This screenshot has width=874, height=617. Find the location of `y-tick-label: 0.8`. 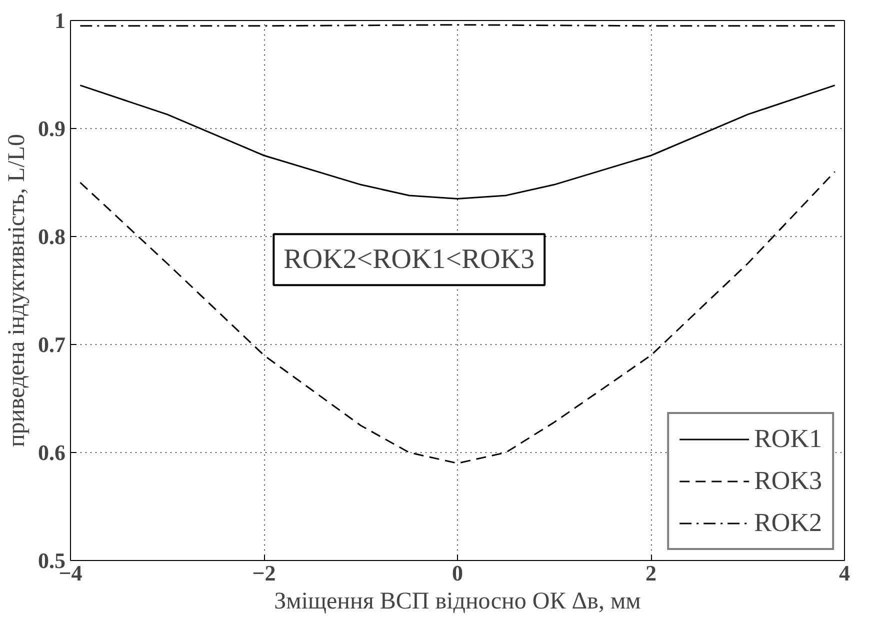

y-tick-label: 0.8 is located at coordinates (52, 236).